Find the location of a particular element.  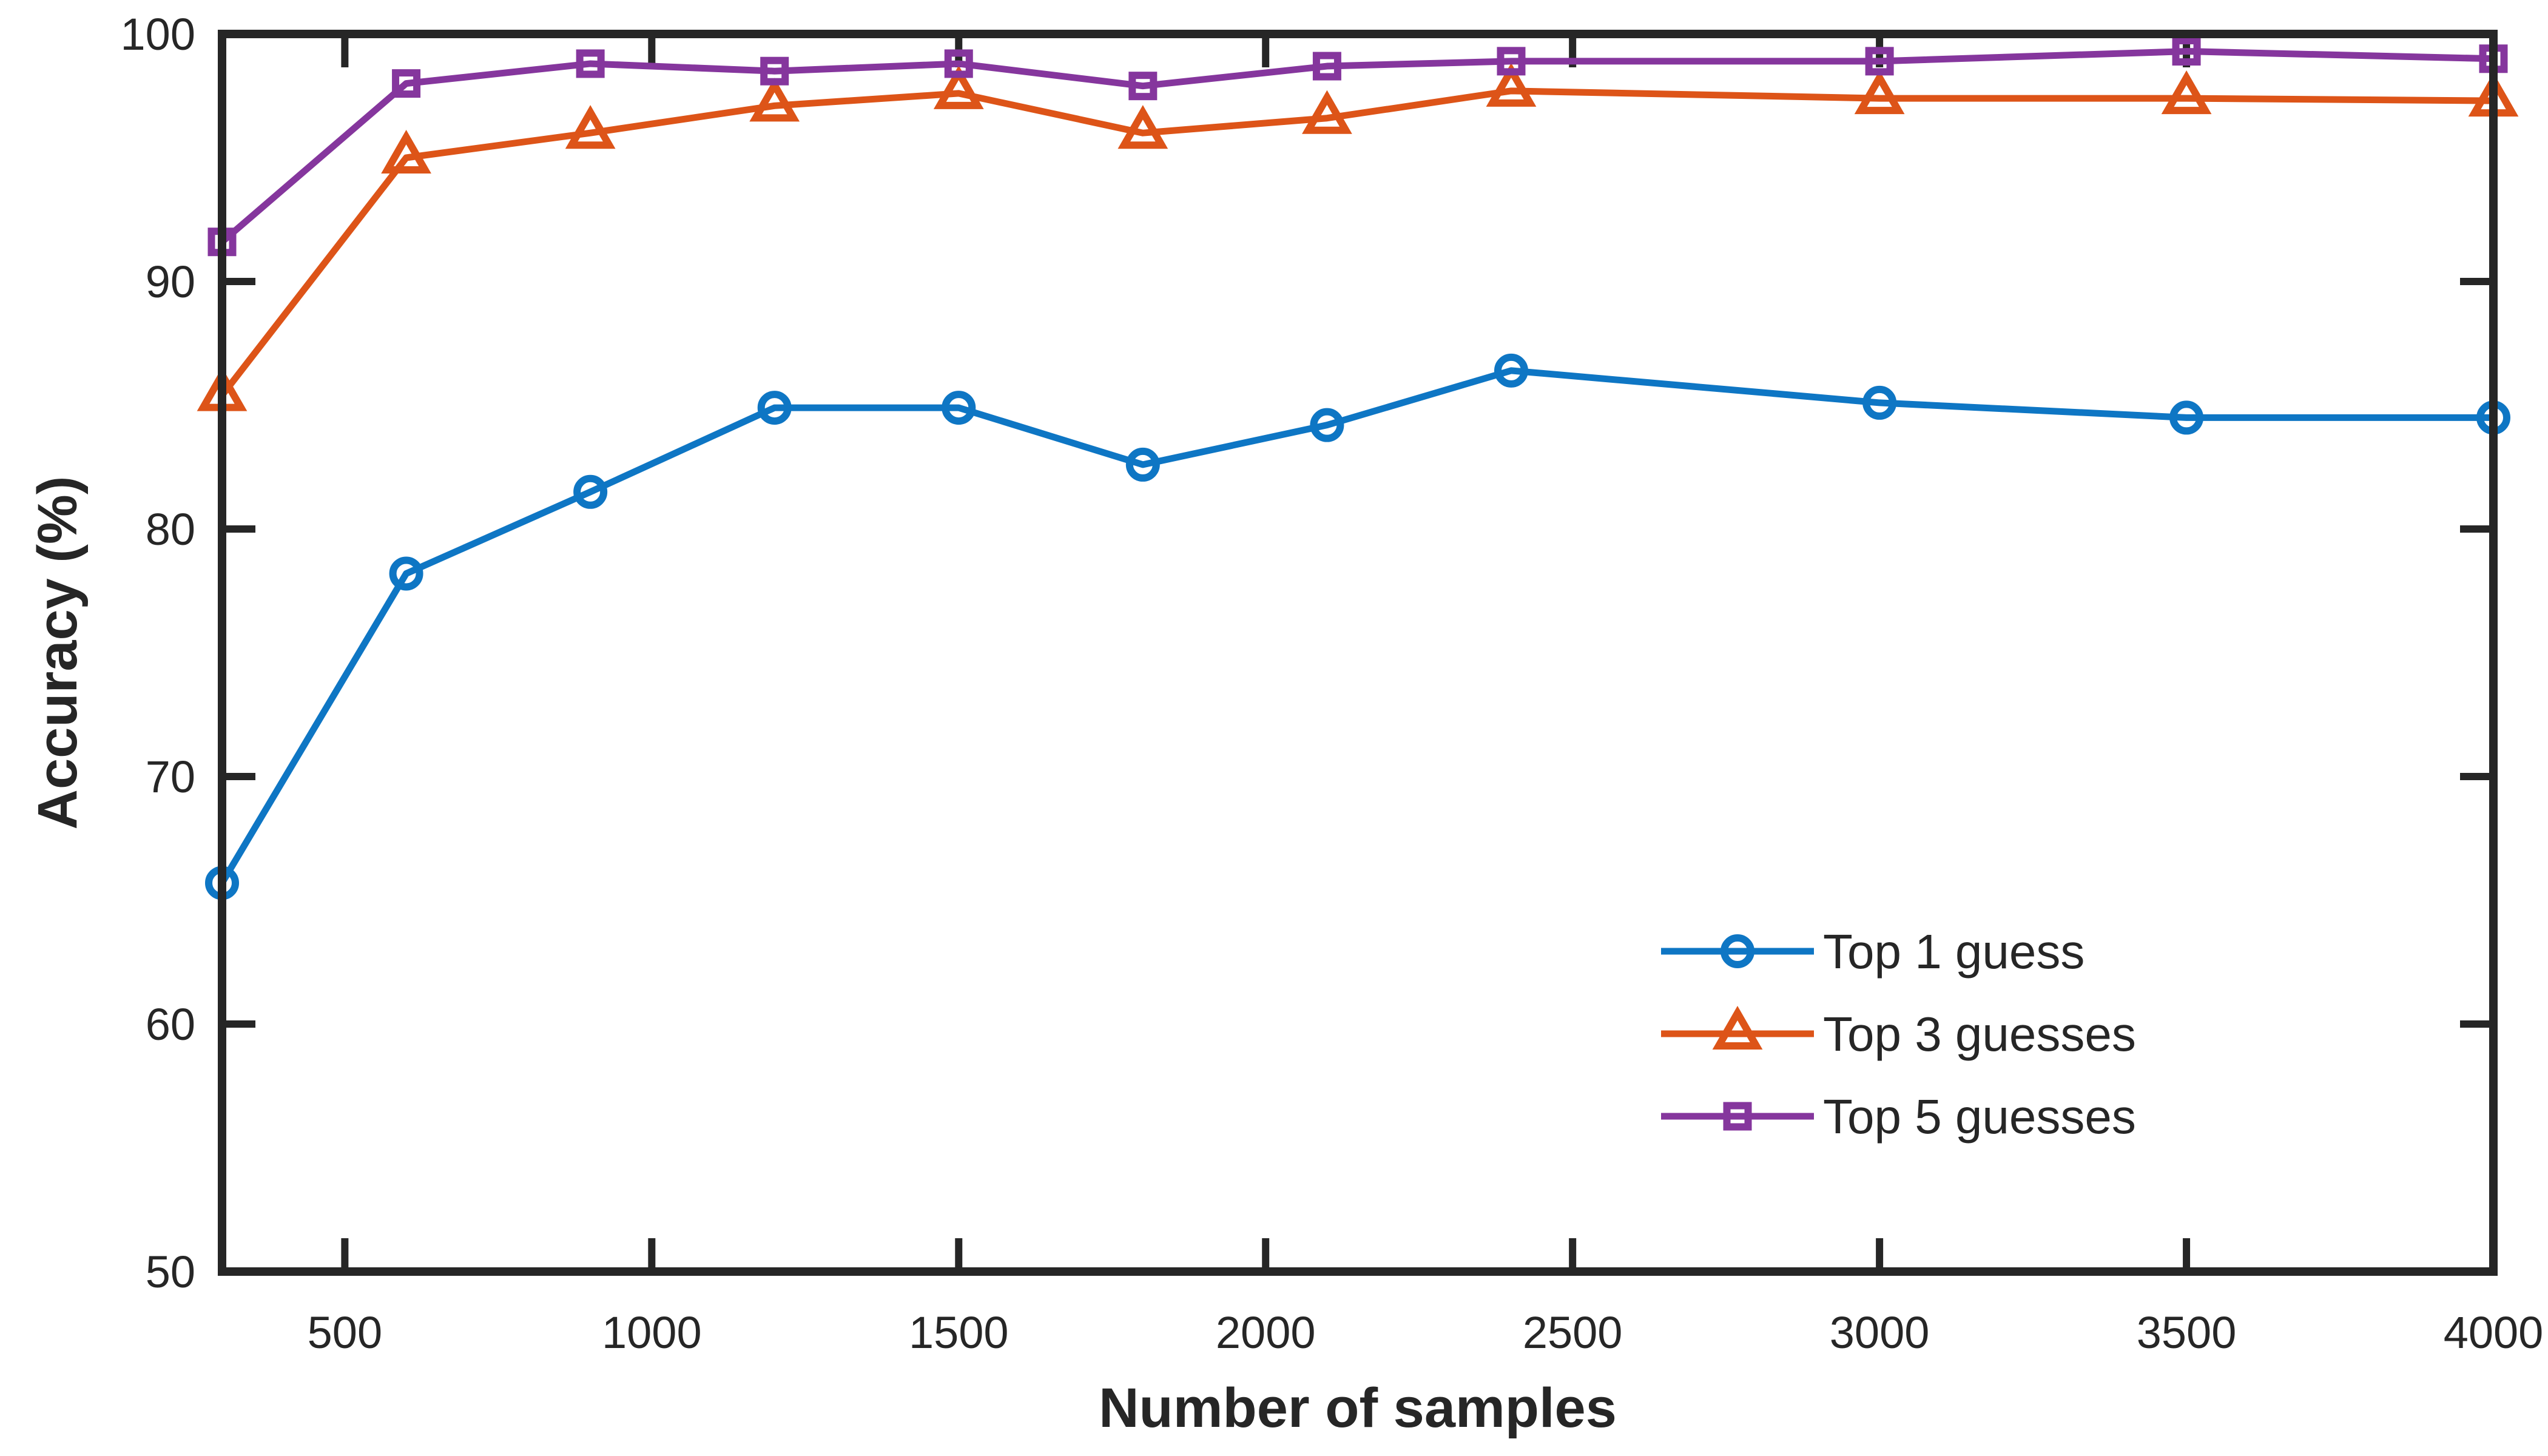

x-tick-label: 1500 is located at coordinates (959, 1332).